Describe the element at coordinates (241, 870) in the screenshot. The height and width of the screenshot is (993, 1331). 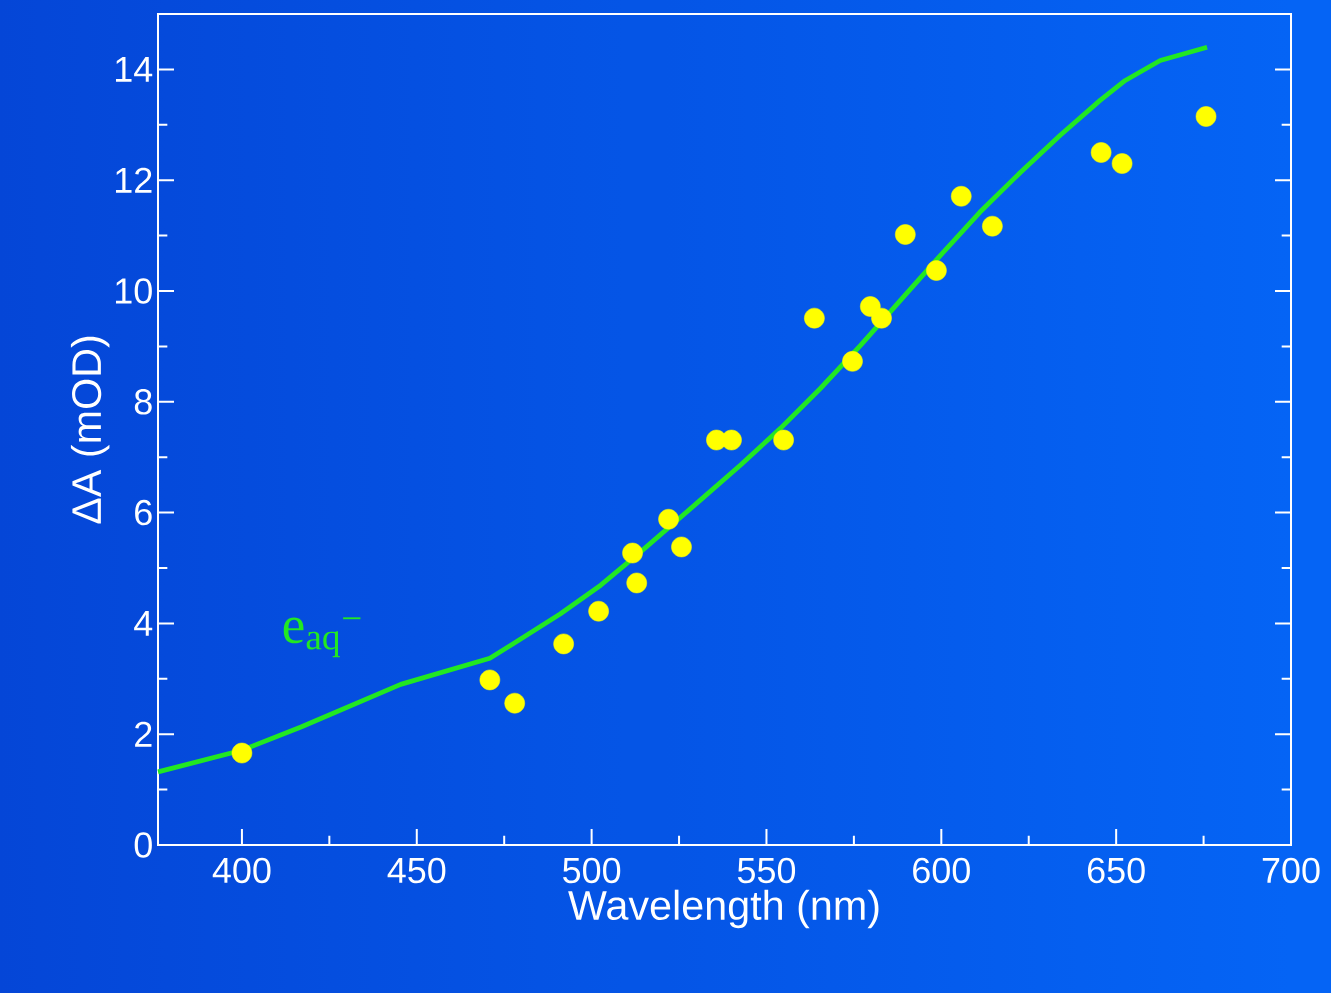
I see `x-tick-label: 400` at that location.